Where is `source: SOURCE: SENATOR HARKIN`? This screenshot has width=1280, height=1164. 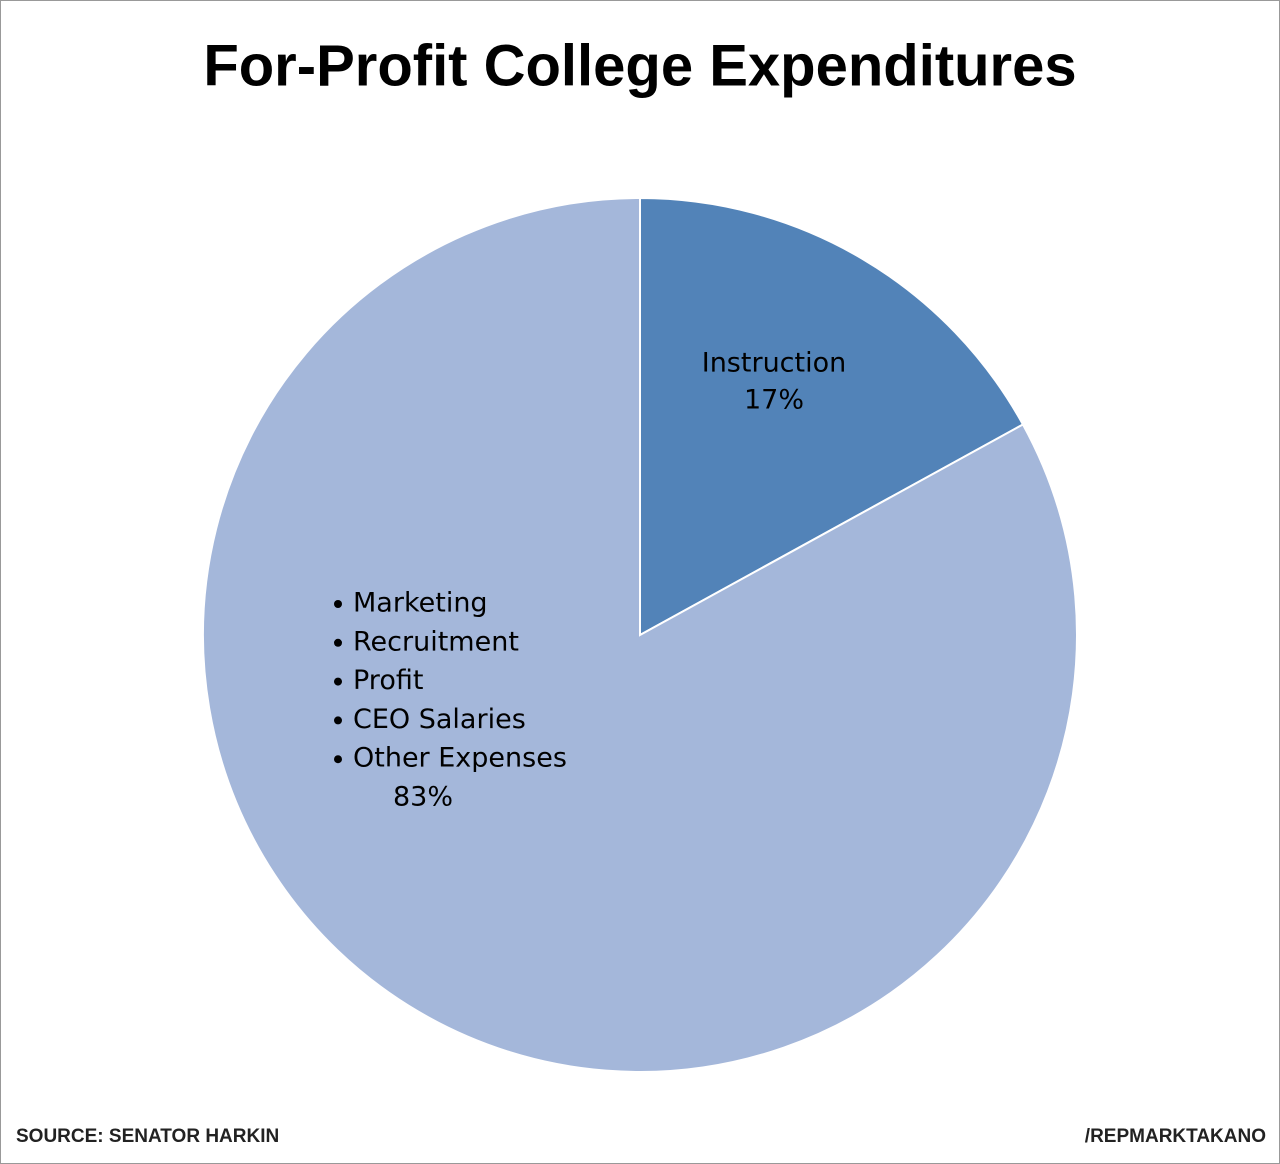 source: SOURCE: SENATOR HARKIN is located at coordinates (147, 1136).